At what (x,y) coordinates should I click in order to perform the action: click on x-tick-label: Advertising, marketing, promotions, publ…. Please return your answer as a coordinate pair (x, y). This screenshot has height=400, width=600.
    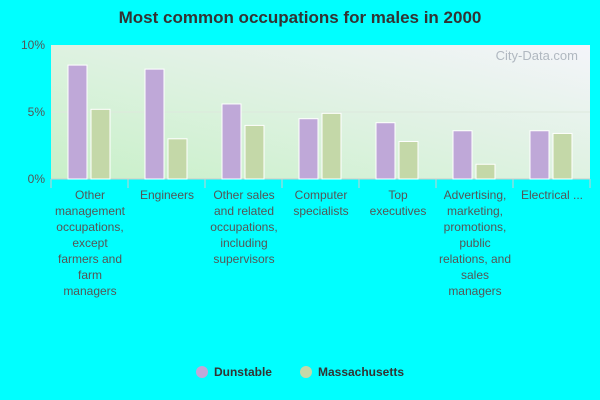
    Looking at the image, I should click on (475, 243).